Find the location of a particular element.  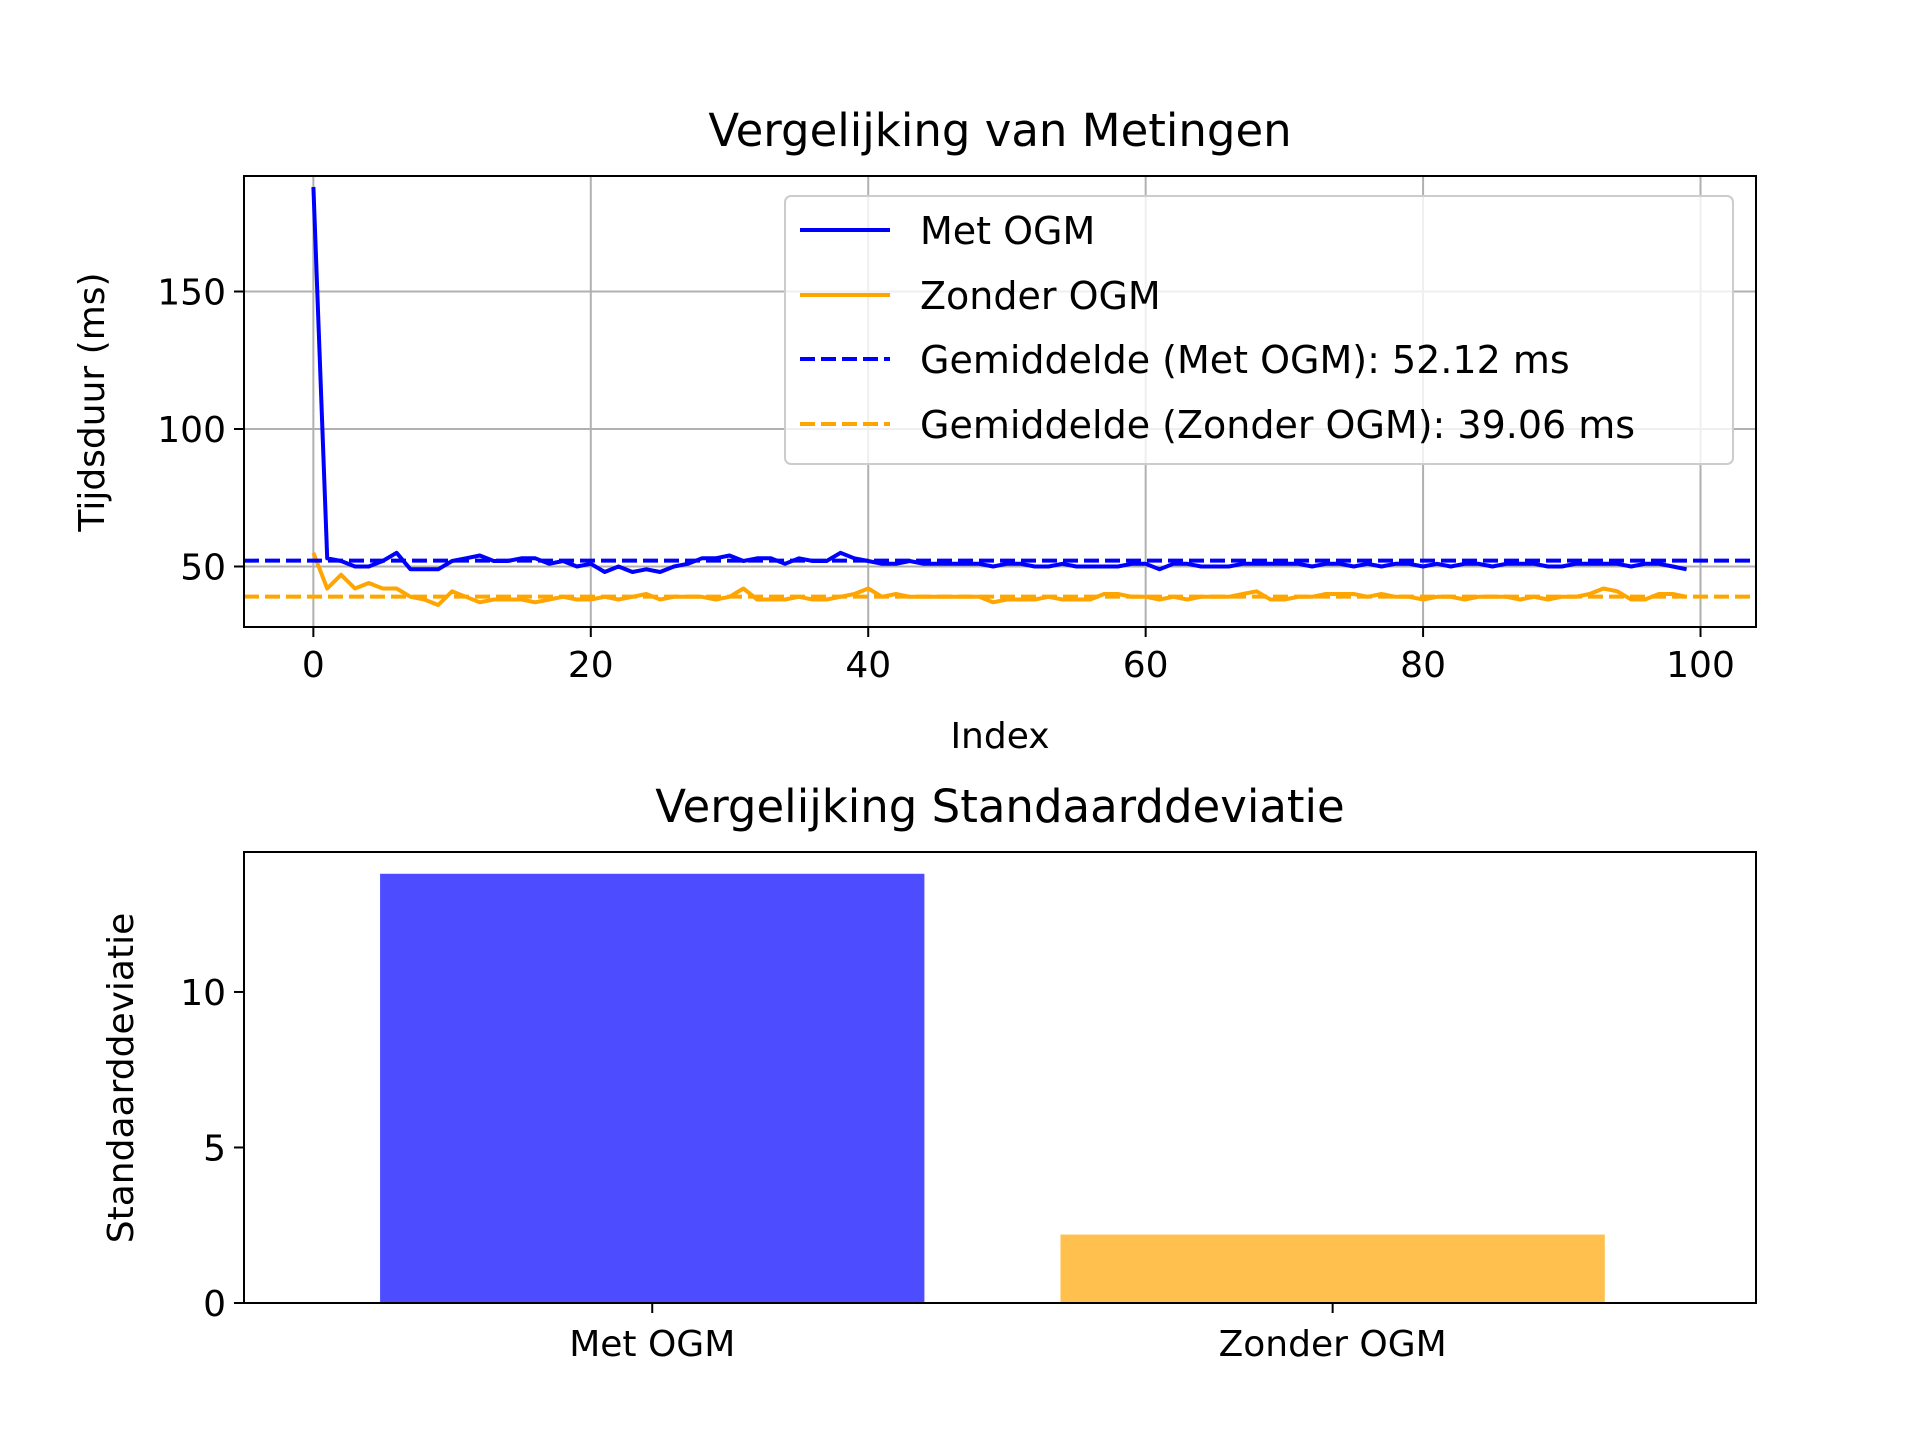

x-tick-label: 100 is located at coordinates (1700, 665).